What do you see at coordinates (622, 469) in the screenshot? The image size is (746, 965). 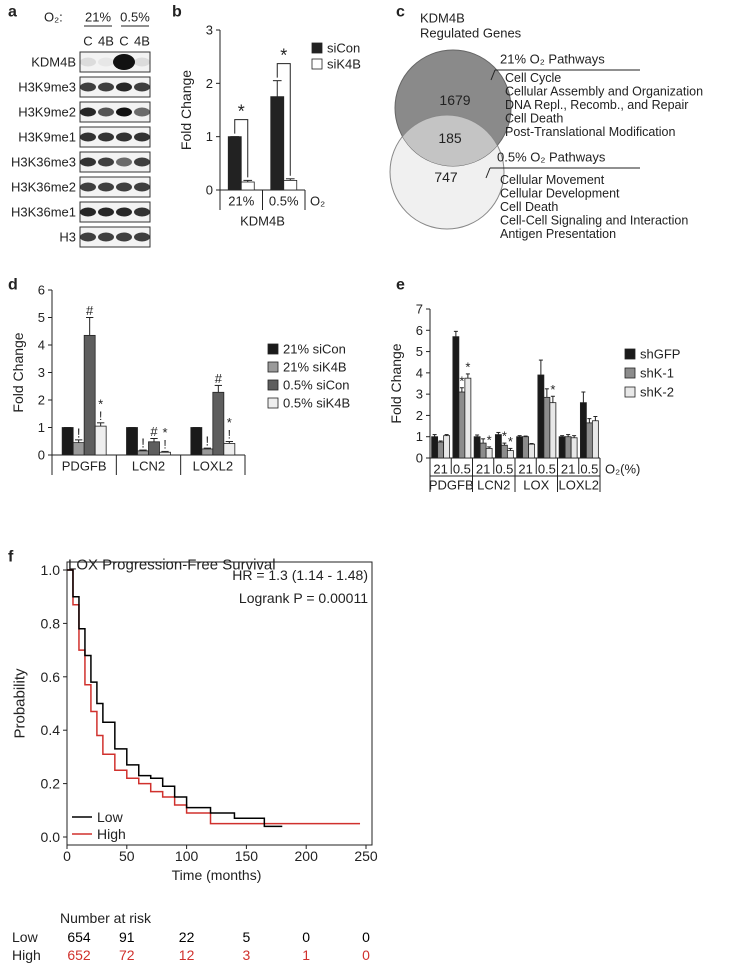 I see `category-title: O₂(%)` at bounding box center [622, 469].